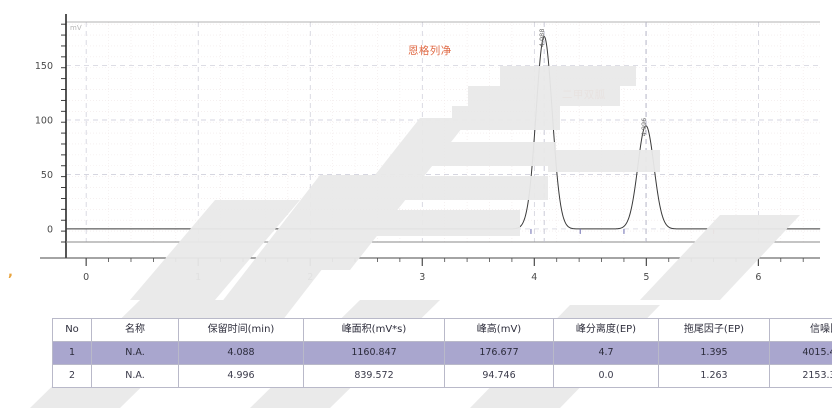  Describe the element at coordinates (606, 376) in the screenshot. I see `cell-resolution: 0.0` at that location.